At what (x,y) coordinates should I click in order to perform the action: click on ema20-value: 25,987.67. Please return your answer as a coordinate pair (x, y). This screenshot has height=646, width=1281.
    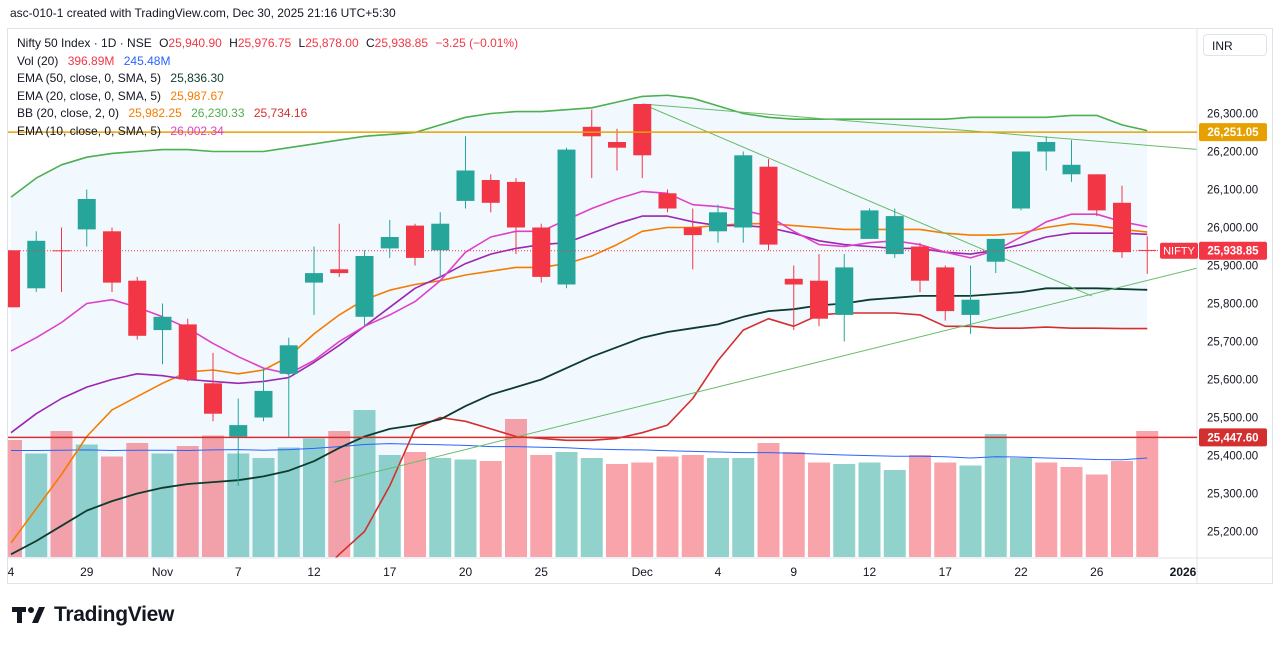
    Looking at the image, I should click on (197, 95).